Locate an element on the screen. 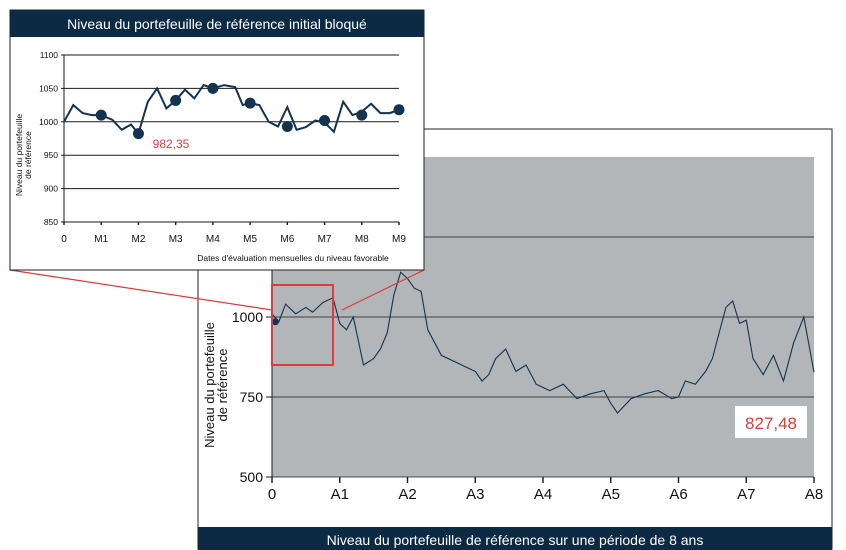  x-tick-label: A1 is located at coordinates (340, 494).